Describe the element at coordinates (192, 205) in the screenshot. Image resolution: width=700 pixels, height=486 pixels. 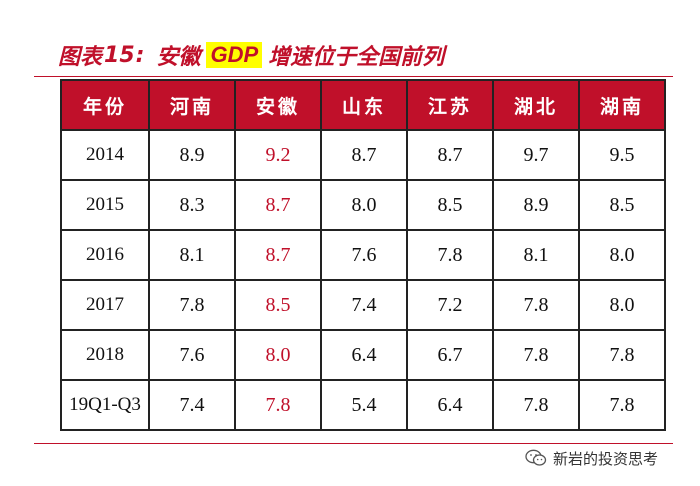
I see `value-cell: 8.3` at that location.